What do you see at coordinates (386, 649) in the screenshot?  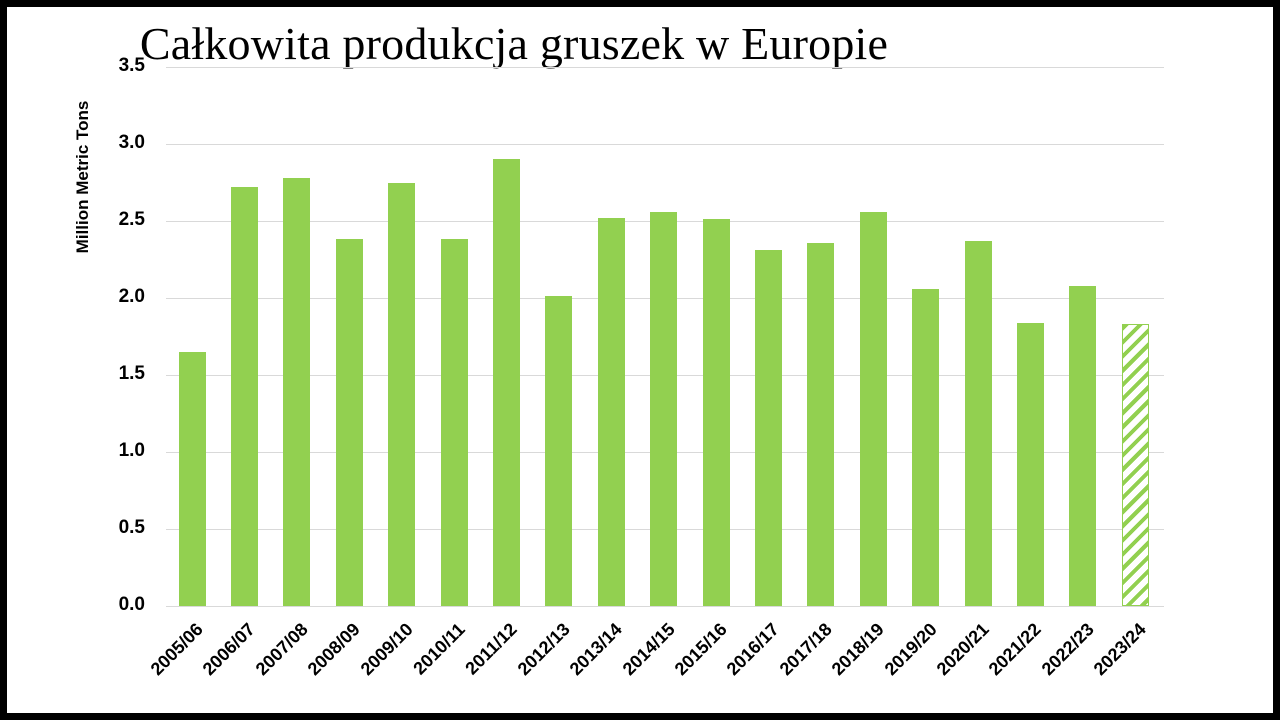 I see `x-tick-label: 2009/10` at bounding box center [386, 649].